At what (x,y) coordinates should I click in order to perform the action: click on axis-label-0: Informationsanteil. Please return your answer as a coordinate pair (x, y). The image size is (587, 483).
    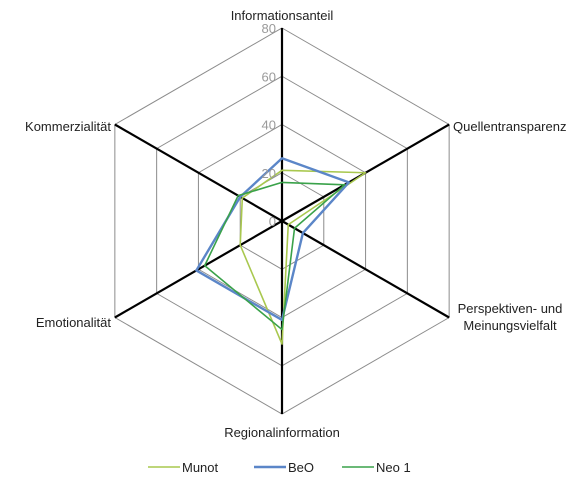
    Looking at the image, I should click on (282, 15).